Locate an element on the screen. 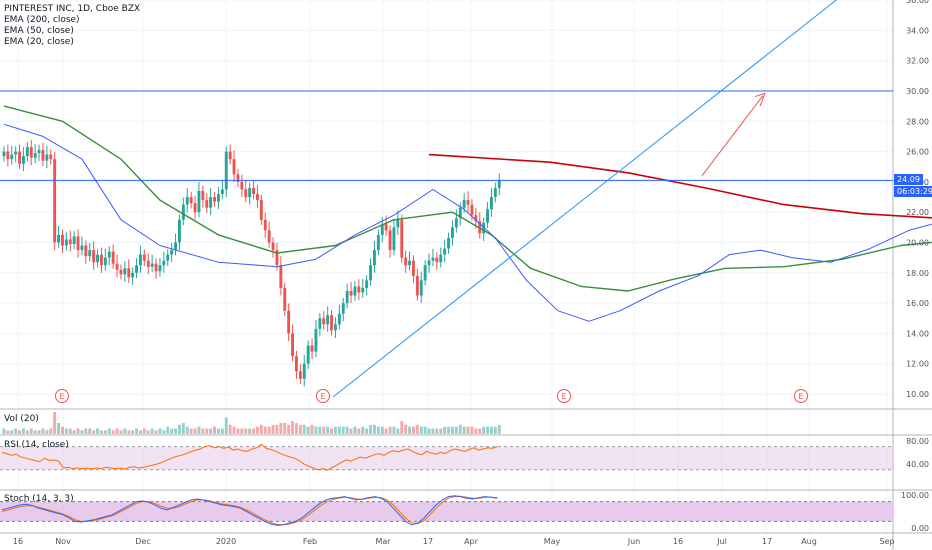  x-tick-label: 2020 is located at coordinates (226, 541).